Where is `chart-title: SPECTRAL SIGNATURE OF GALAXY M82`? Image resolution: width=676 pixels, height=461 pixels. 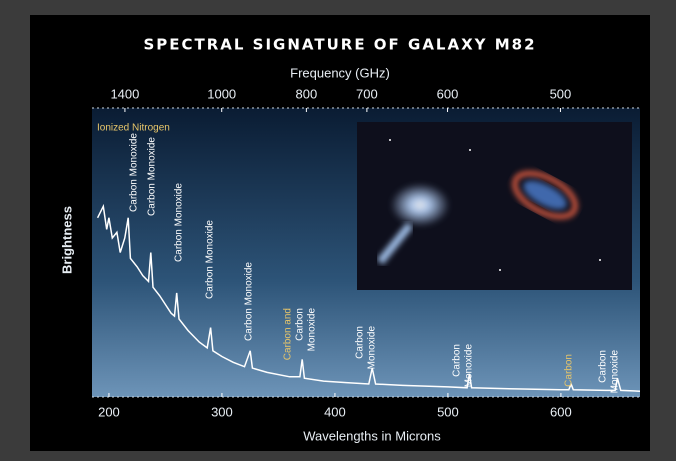 chart-title: SPECTRAL SIGNATURE OF GALAXY M82 is located at coordinates (339, 45).